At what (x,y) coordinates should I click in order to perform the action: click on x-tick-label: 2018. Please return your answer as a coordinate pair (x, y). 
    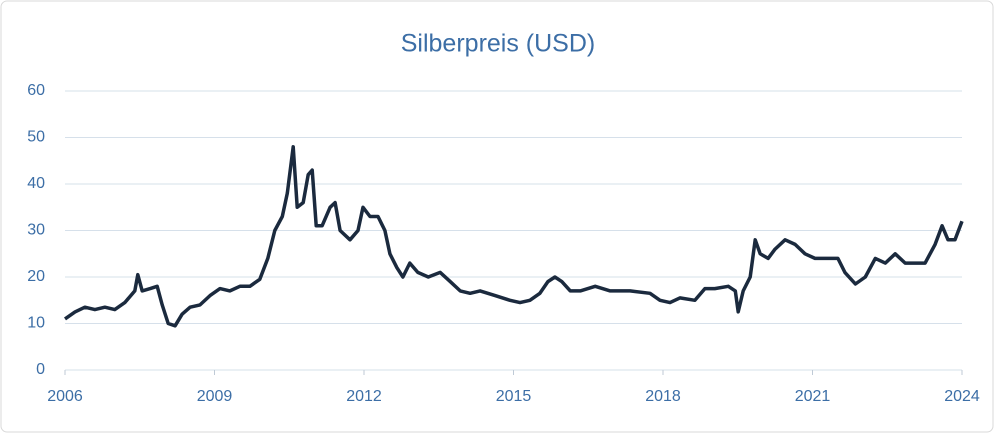
    Looking at the image, I should click on (663, 396).